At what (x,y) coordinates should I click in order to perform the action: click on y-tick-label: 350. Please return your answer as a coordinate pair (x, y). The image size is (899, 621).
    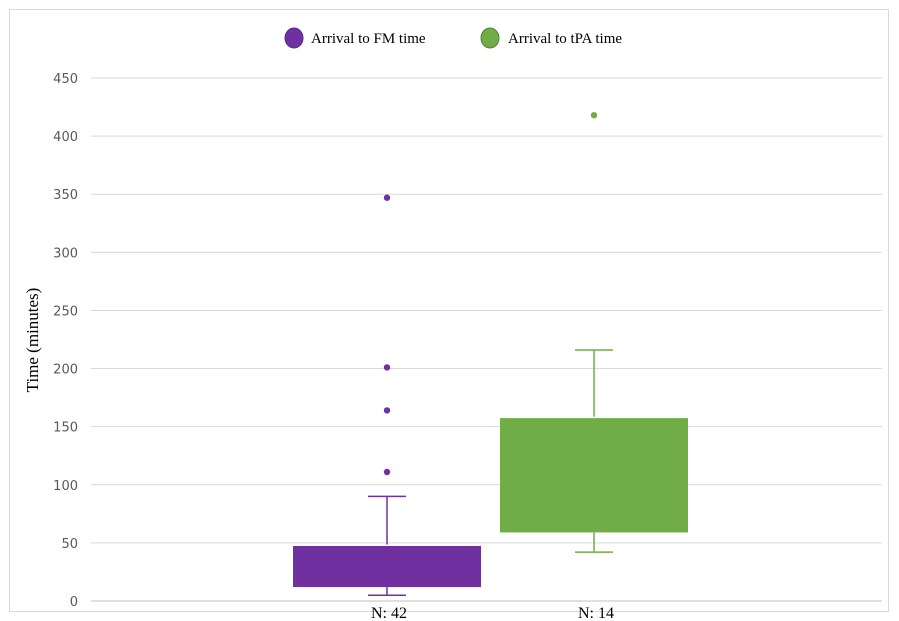
    Looking at the image, I should click on (65, 195).